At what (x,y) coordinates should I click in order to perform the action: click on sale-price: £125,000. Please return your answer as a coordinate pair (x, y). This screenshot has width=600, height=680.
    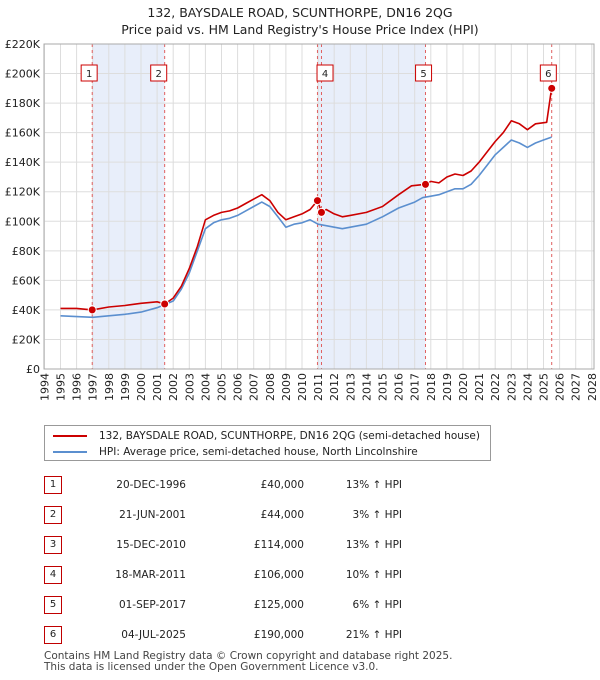
    Looking at the image, I should click on (278, 605).